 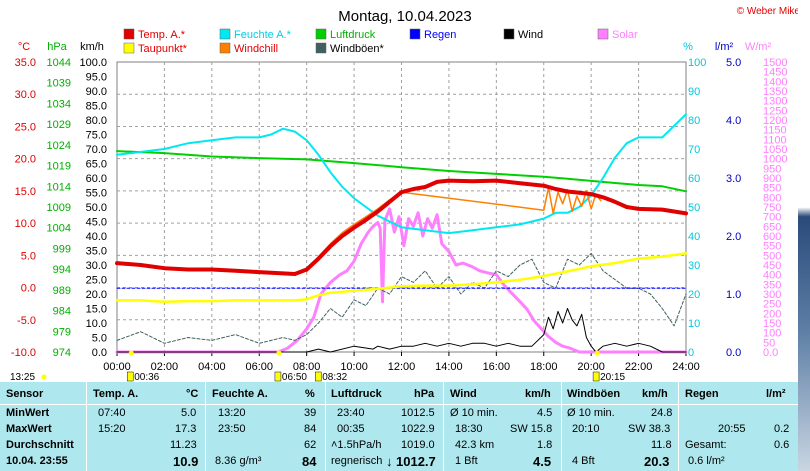 What do you see at coordinates (25, 160) in the screenshot?
I see `tick-label-temp_c: 20.0` at bounding box center [25, 160].